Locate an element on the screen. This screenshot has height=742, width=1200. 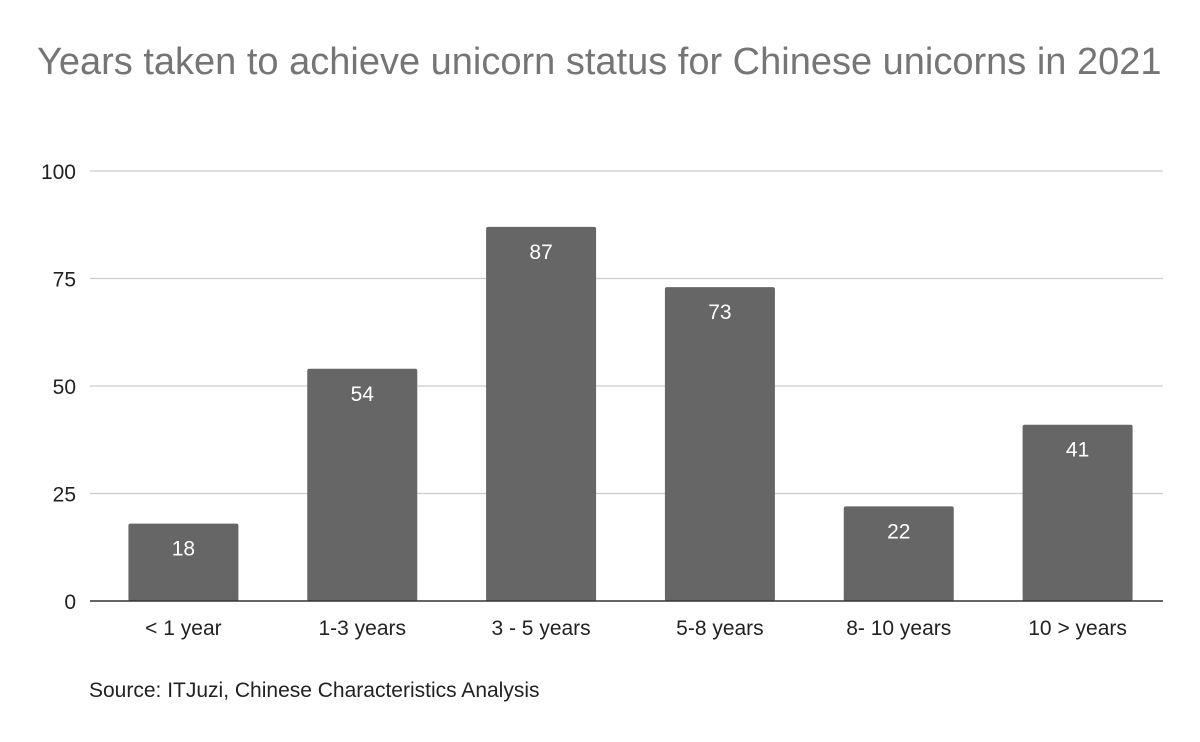
x-tick-label: 5-8 years is located at coordinates (720, 628).